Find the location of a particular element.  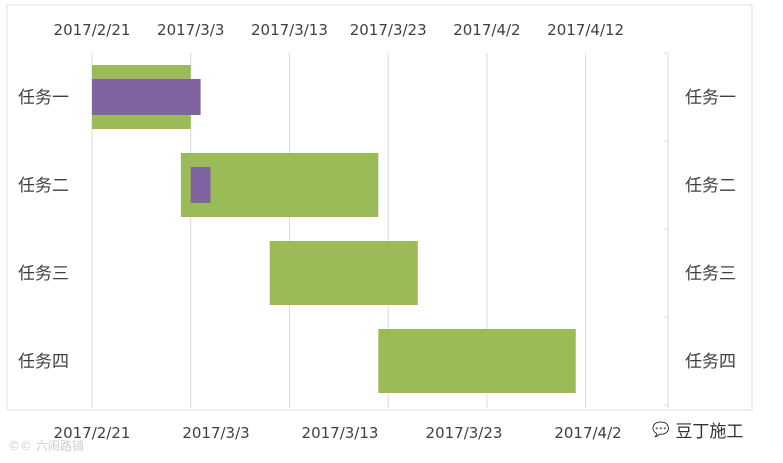

top-axis-tick-label: 2017/3/3 is located at coordinates (190, 30).